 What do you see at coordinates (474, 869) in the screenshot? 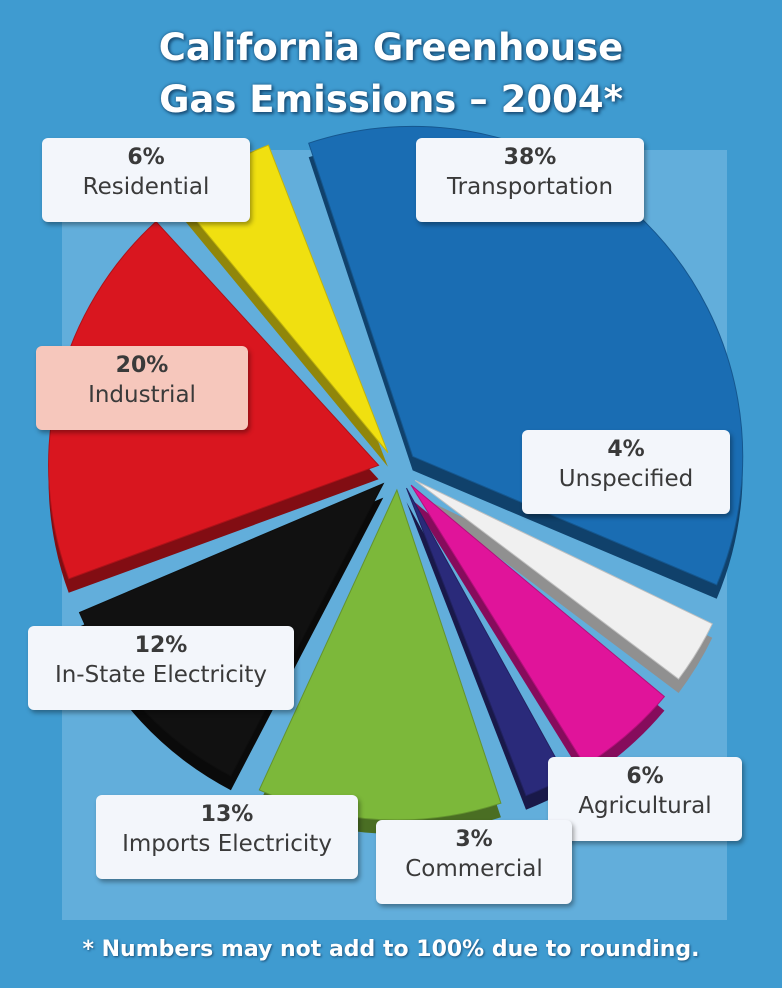
I see `slice-label-commercial: Commercial` at bounding box center [474, 869].